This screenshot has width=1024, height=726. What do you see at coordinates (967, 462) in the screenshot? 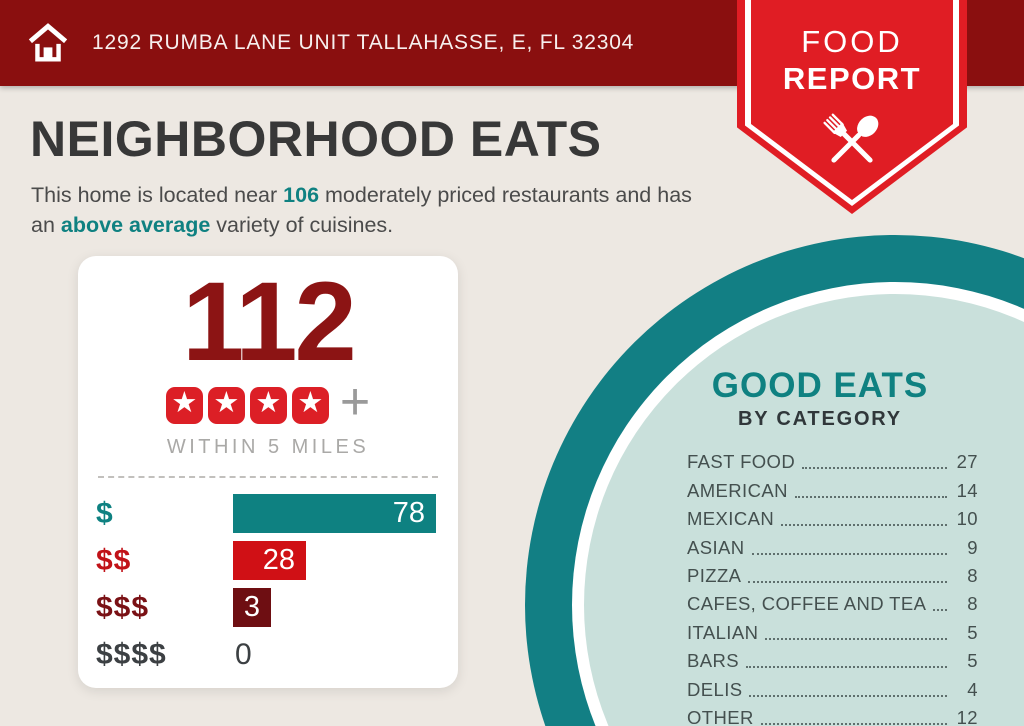
I see `category-value: 27` at bounding box center [967, 462].